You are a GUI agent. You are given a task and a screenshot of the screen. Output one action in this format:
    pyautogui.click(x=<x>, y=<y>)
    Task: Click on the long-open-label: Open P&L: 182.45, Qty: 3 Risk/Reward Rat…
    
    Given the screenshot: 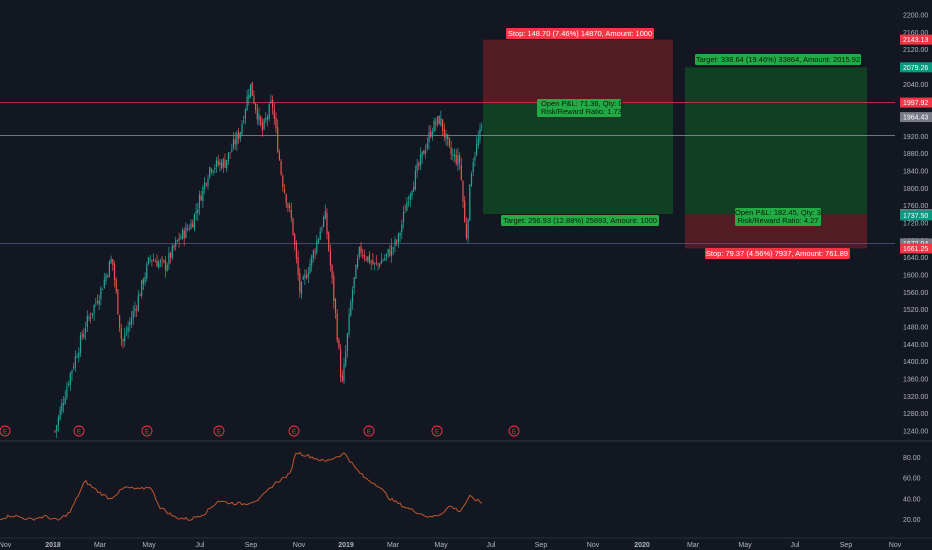 What is the action you would take?
    pyautogui.click(x=778, y=217)
    